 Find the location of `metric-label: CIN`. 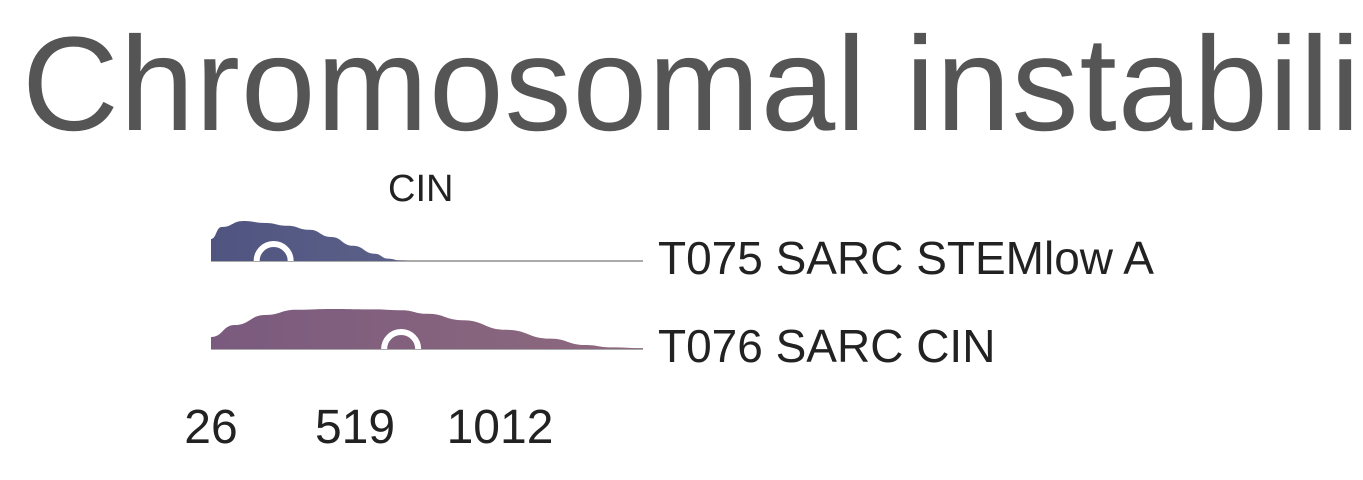

metric-label: CIN is located at coordinates (421, 189).